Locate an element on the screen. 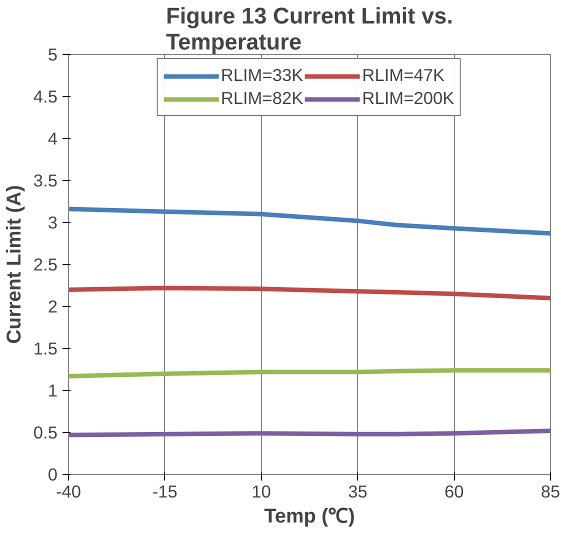 The width and height of the screenshot is (576, 533). y-tick-label: 0.5 is located at coordinates (45, 432).